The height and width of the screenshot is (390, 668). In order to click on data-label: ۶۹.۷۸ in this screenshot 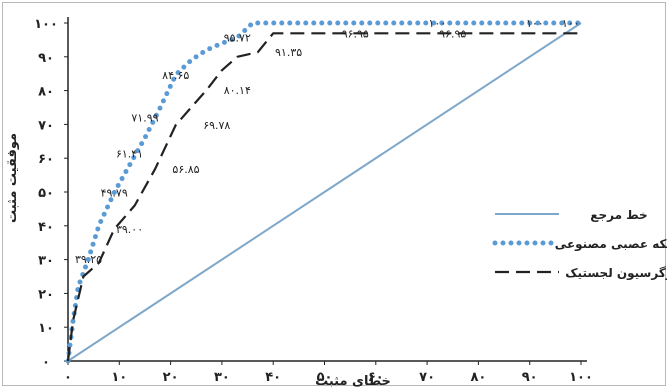, I will do `click(216, 125)`.